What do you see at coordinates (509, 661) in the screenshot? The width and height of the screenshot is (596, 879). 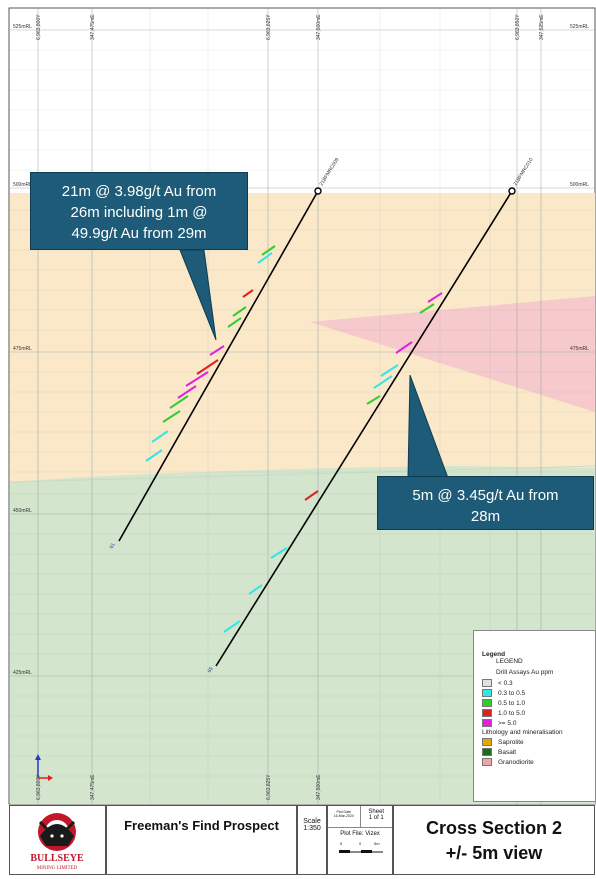 I see `legend-subtitle: LEGEND` at bounding box center [509, 661].